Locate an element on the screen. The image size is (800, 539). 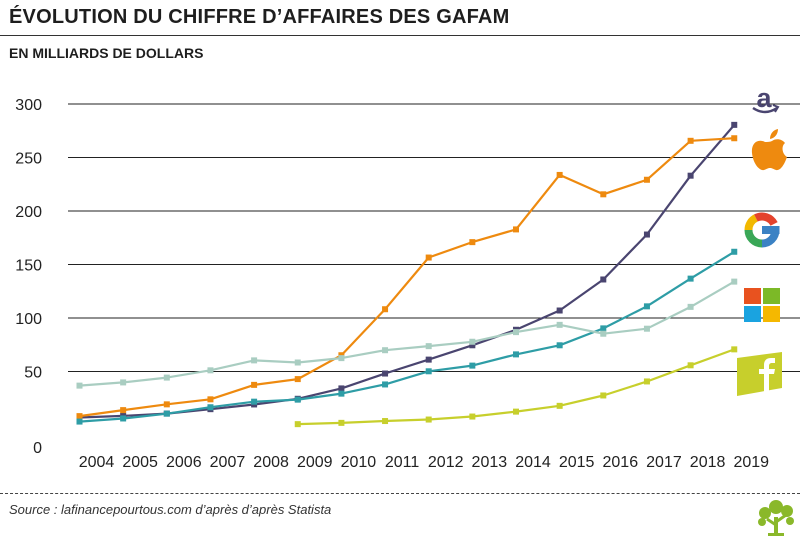
tree-logo-icon is located at coordinates (776, 518).